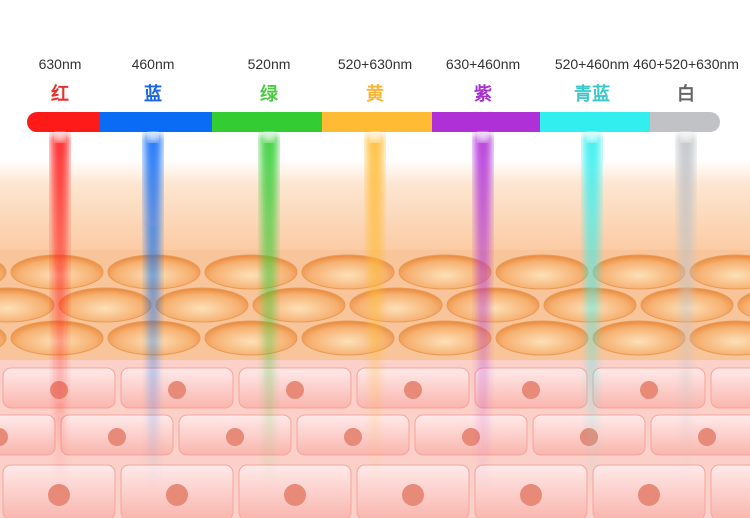 The height and width of the screenshot is (518, 750). I want to click on color-name-label: 白, so click(686, 94).